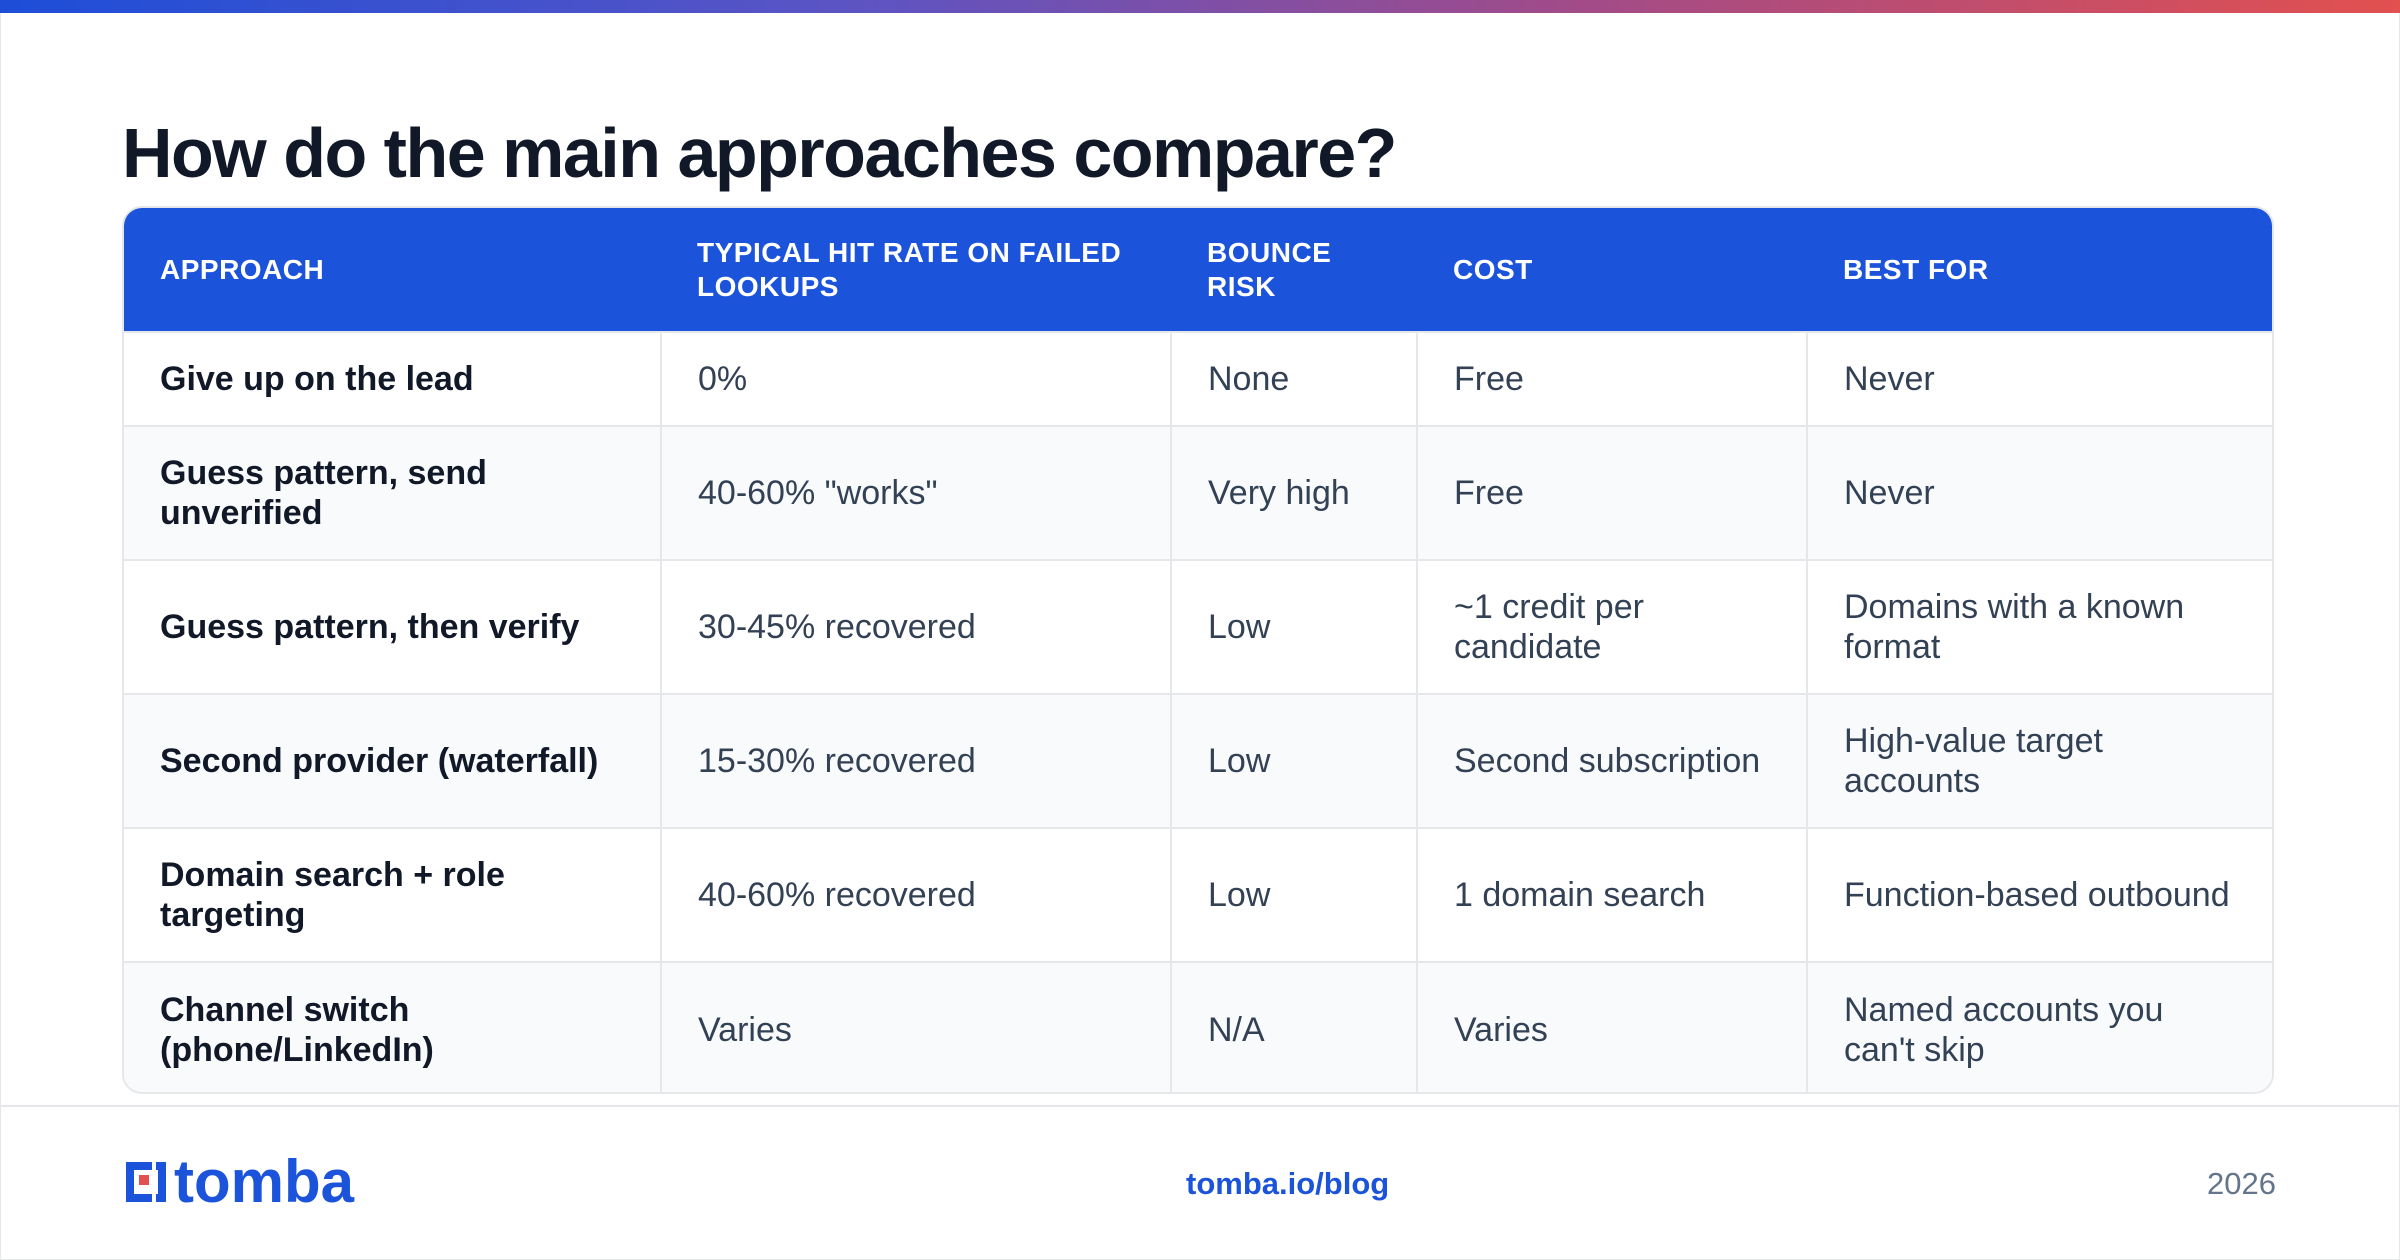 The width and height of the screenshot is (2400, 1260). What do you see at coordinates (2039, 626) in the screenshot?
I see `best-for-cell: Domains with a known format` at bounding box center [2039, 626].